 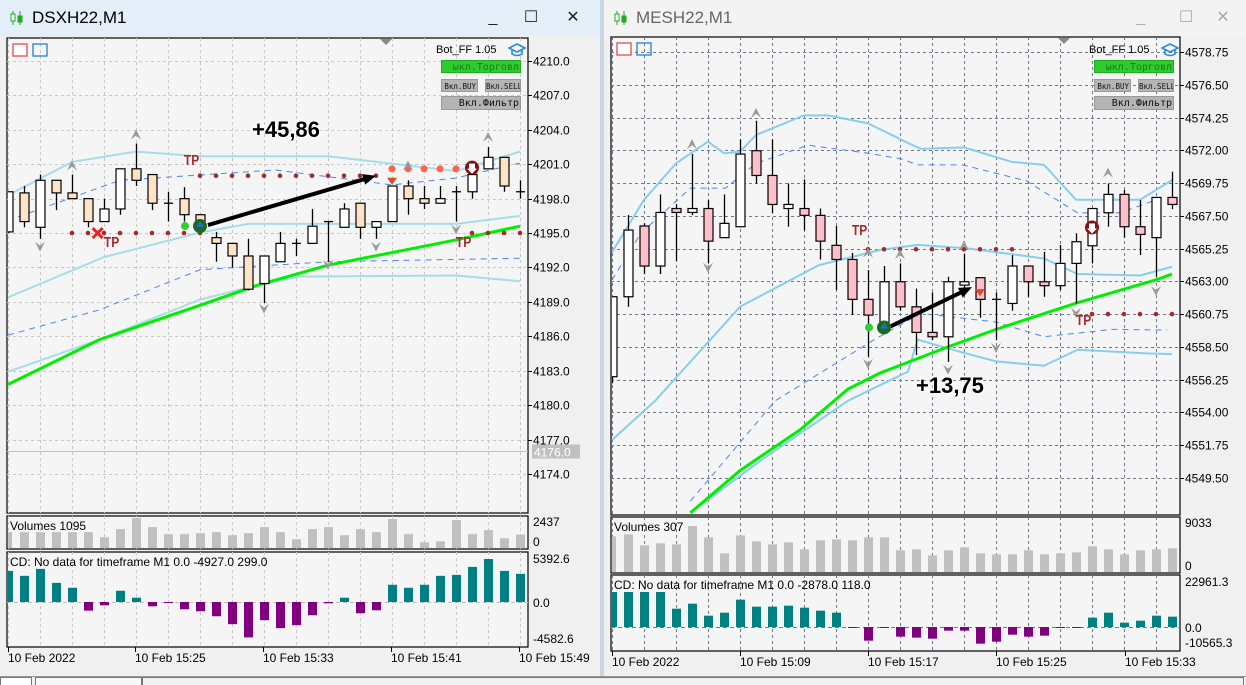 I want to click on fractal-up-icon, so click(x=488, y=136).